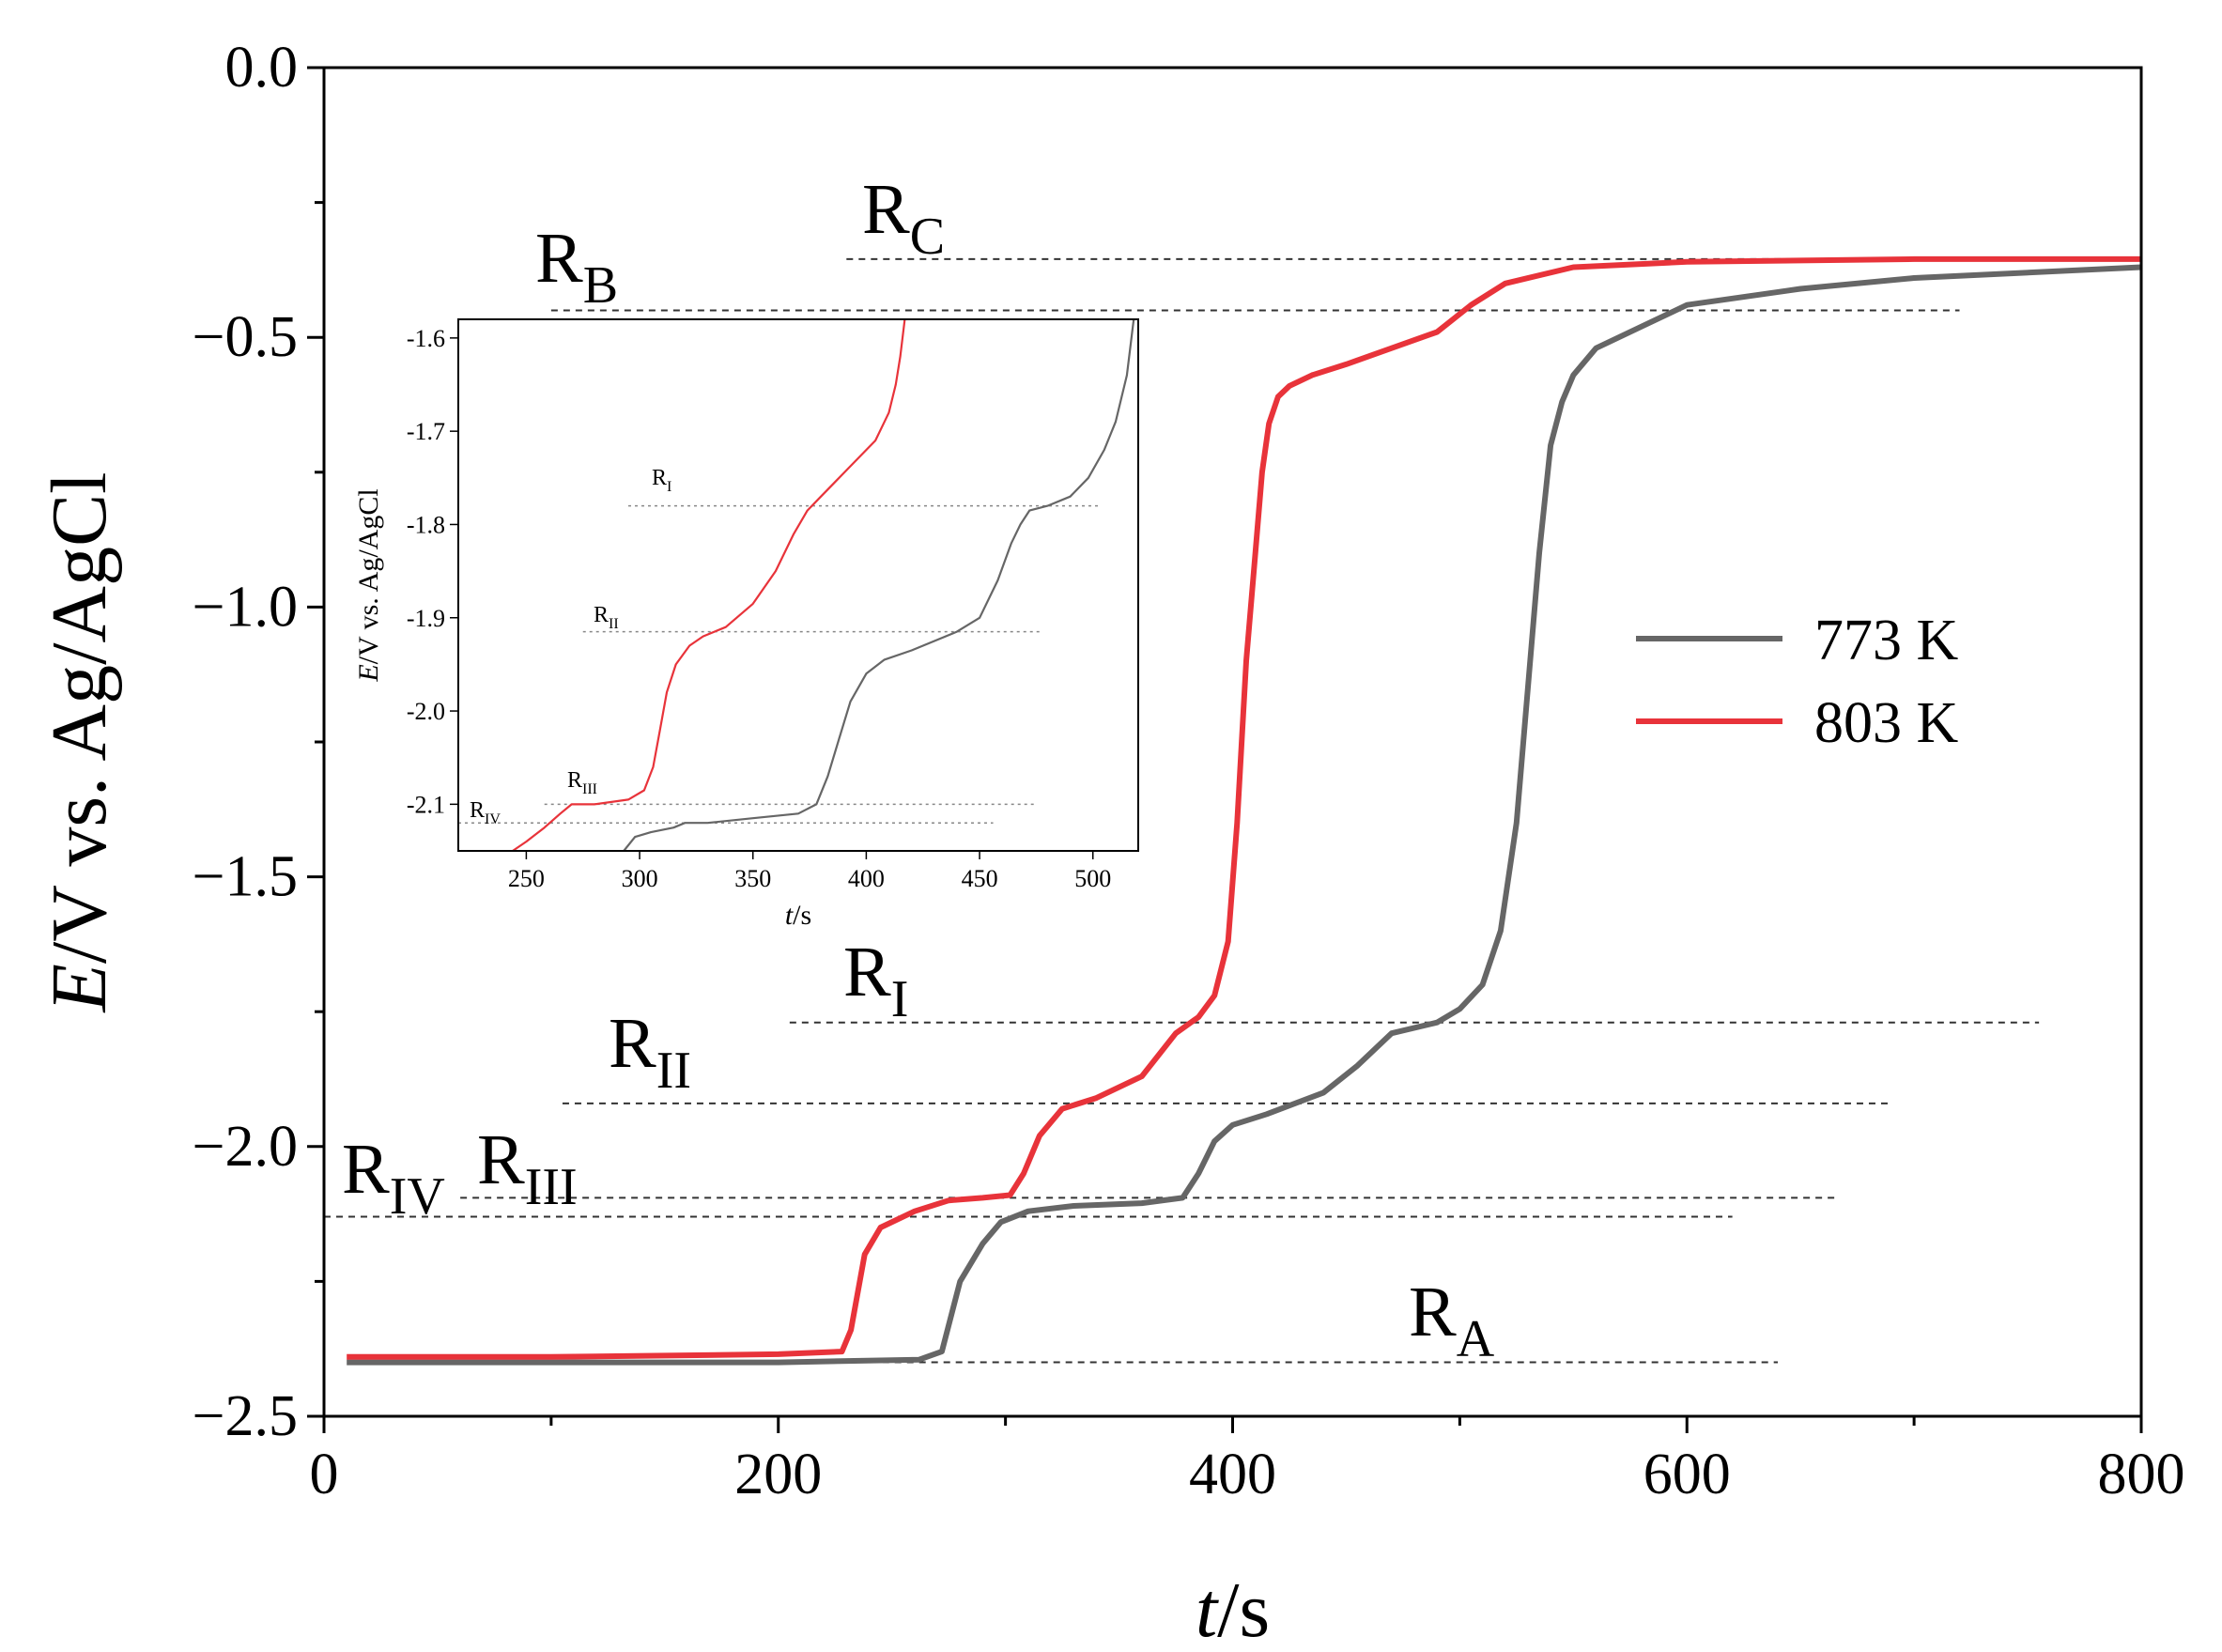 The height and width of the screenshot is (1652, 2222). Describe the element at coordinates (526, 878) in the screenshot. I see `inset-x-tick-label: 250` at that location.